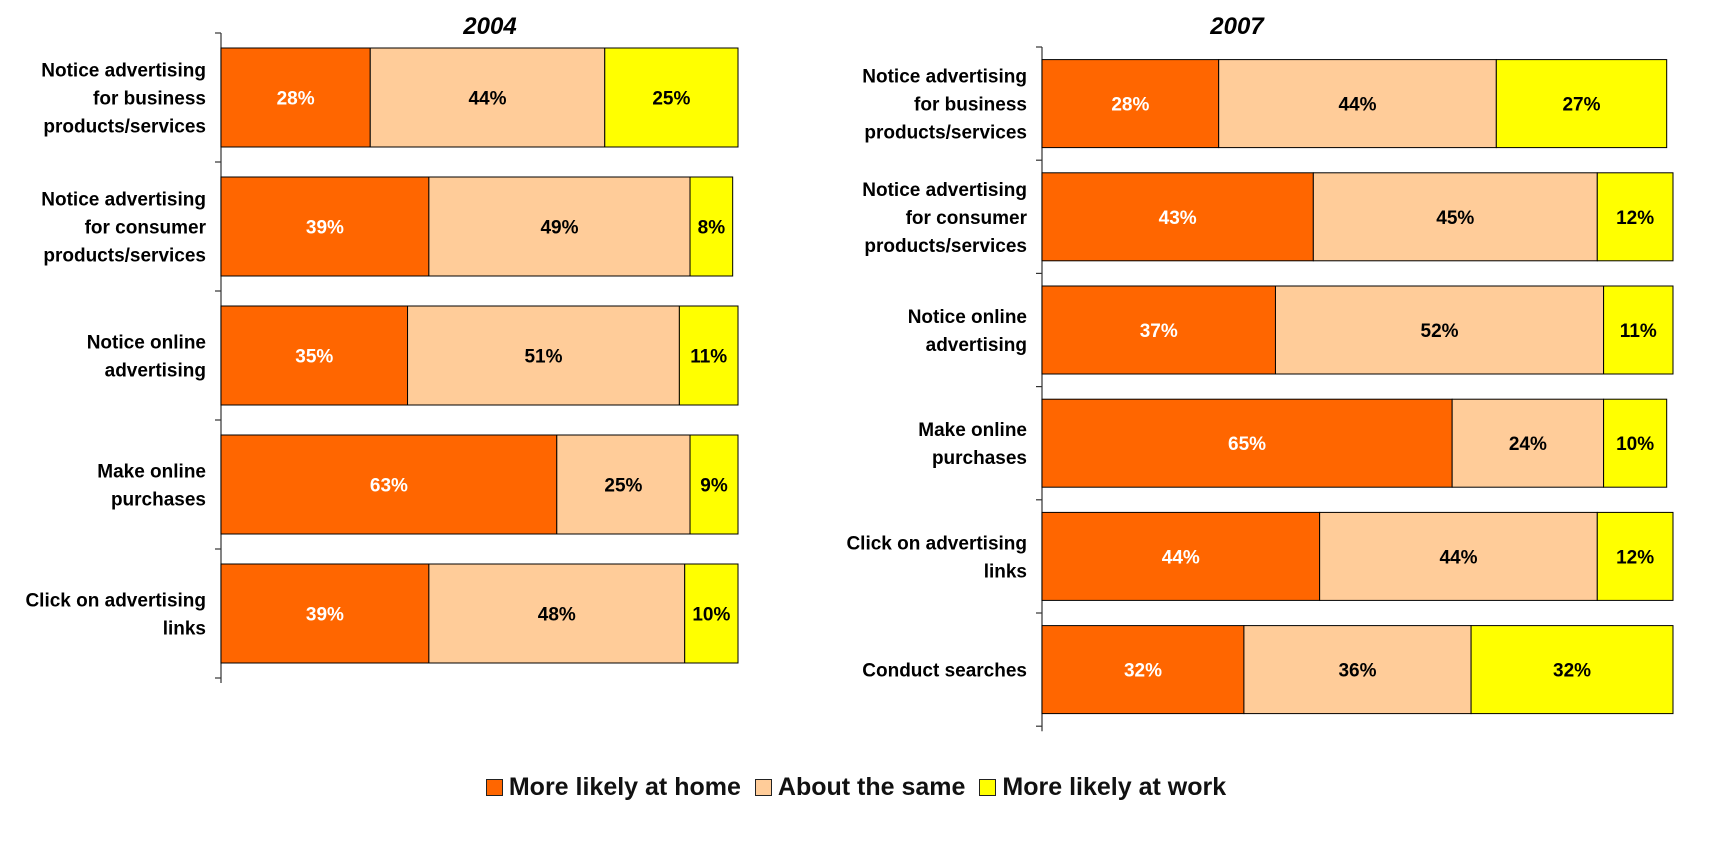 This screenshot has height=854, width=1712. I want to click on legend-item-same: About the same, so click(860, 787).